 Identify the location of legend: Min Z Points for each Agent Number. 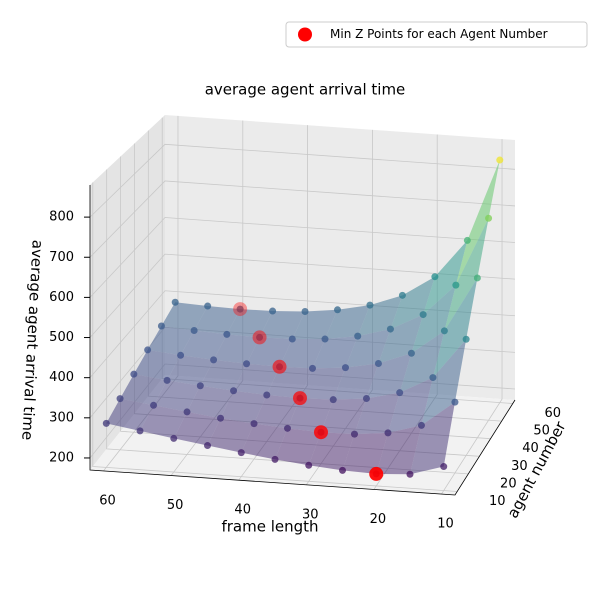
(436, 34).